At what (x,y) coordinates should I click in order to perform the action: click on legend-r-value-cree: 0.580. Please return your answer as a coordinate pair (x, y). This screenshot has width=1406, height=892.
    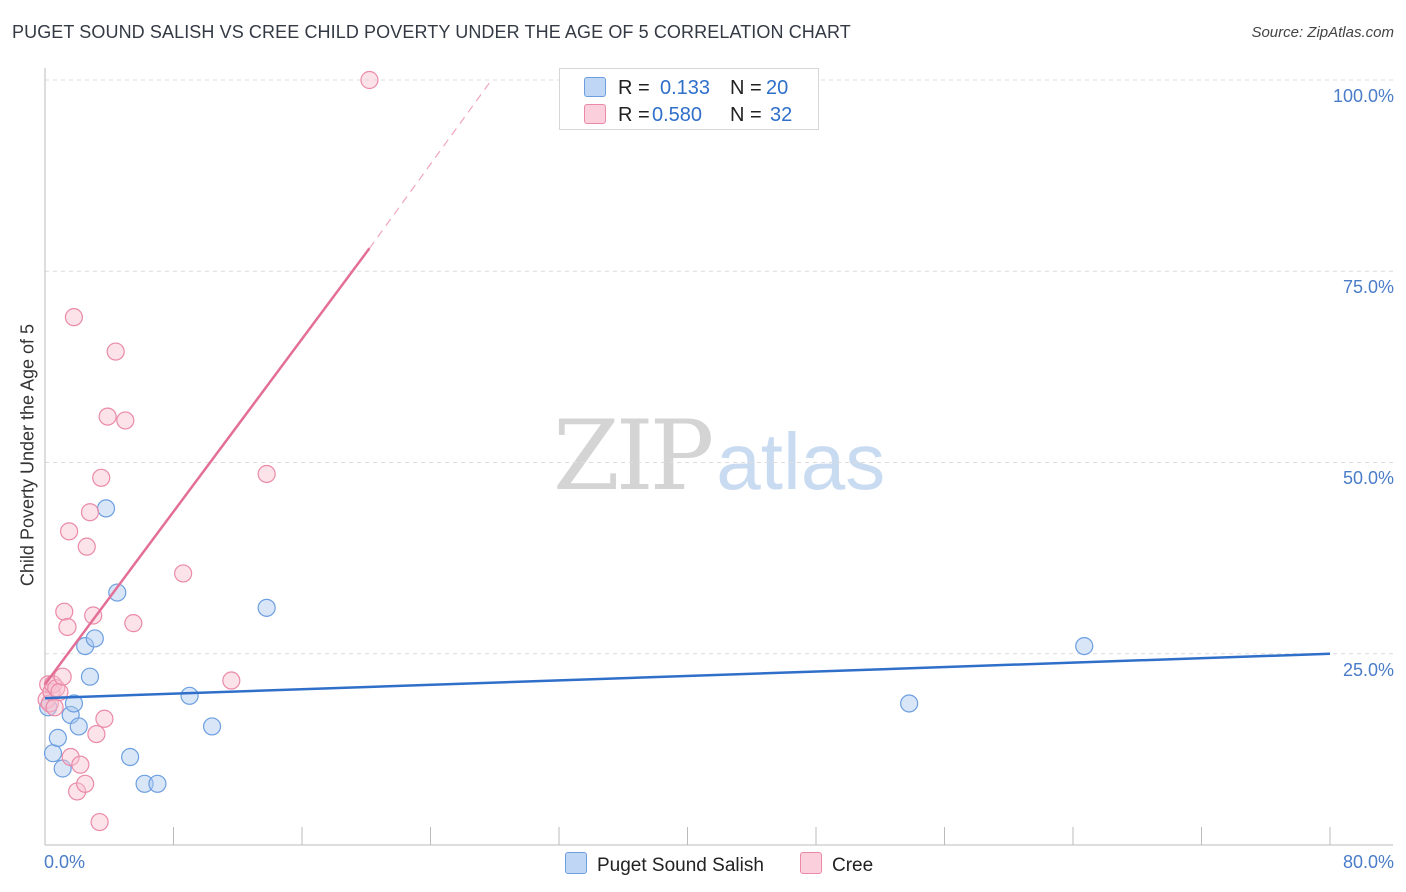
    Looking at the image, I should click on (677, 115).